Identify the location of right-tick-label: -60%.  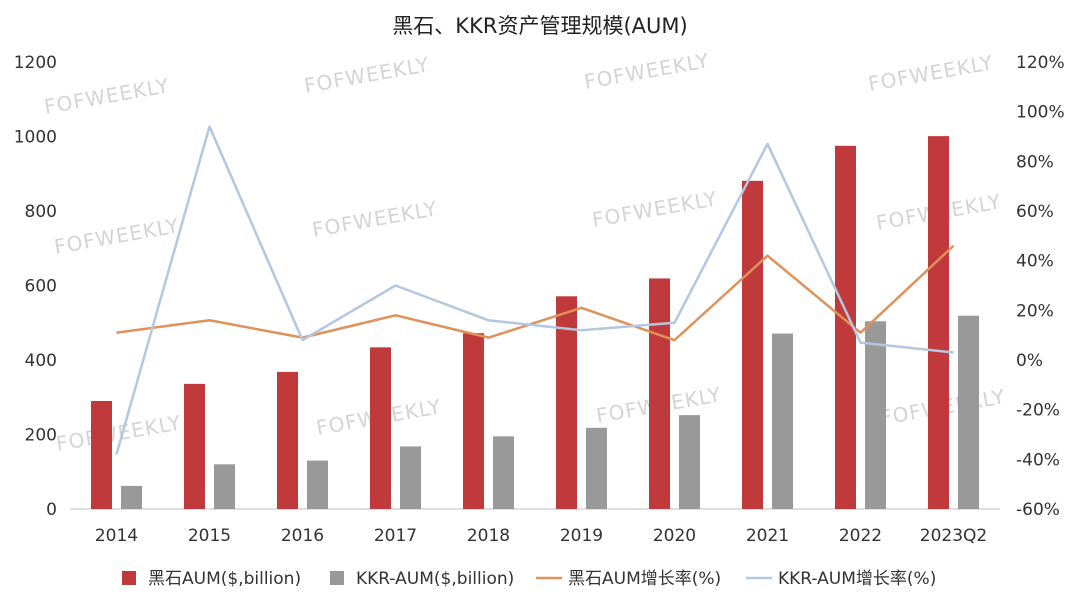
(1038, 510).